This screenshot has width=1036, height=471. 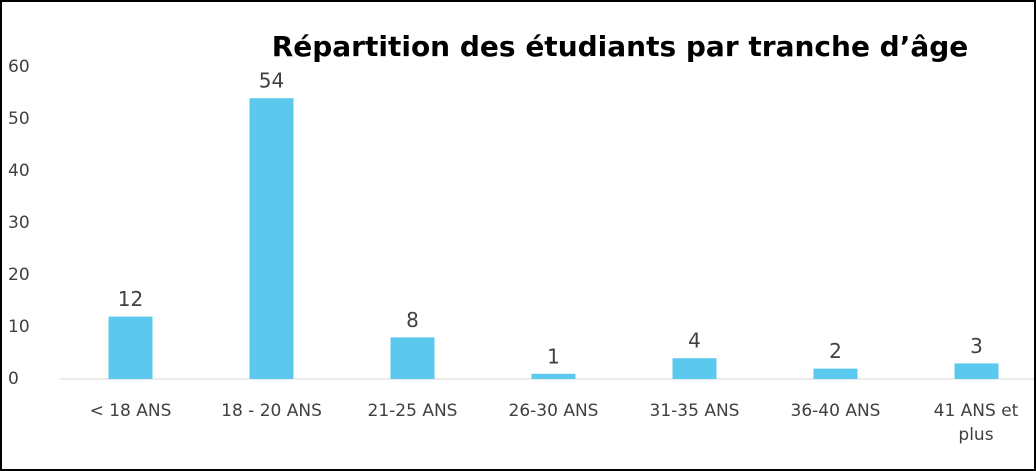 I want to click on data-label: 12, so click(x=130, y=299).